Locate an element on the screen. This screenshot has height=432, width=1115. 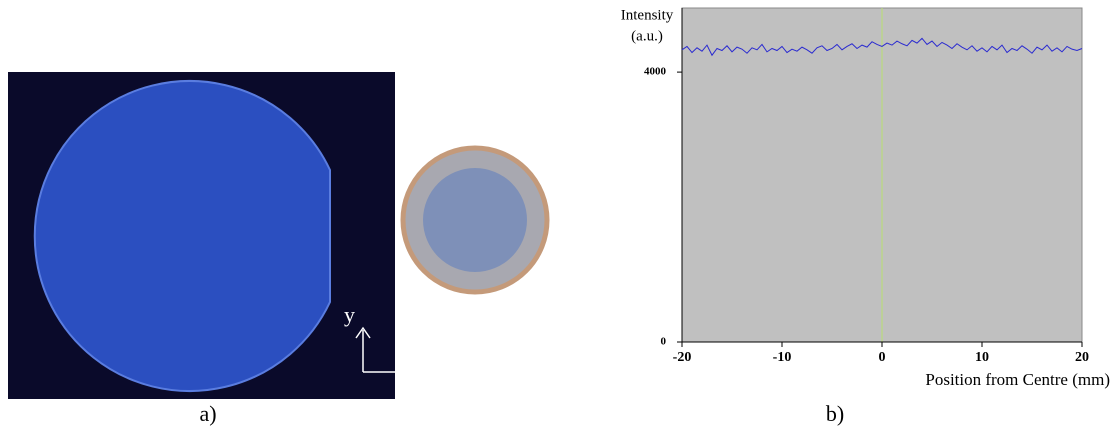
caption: a) is located at coordinates (207, 413).